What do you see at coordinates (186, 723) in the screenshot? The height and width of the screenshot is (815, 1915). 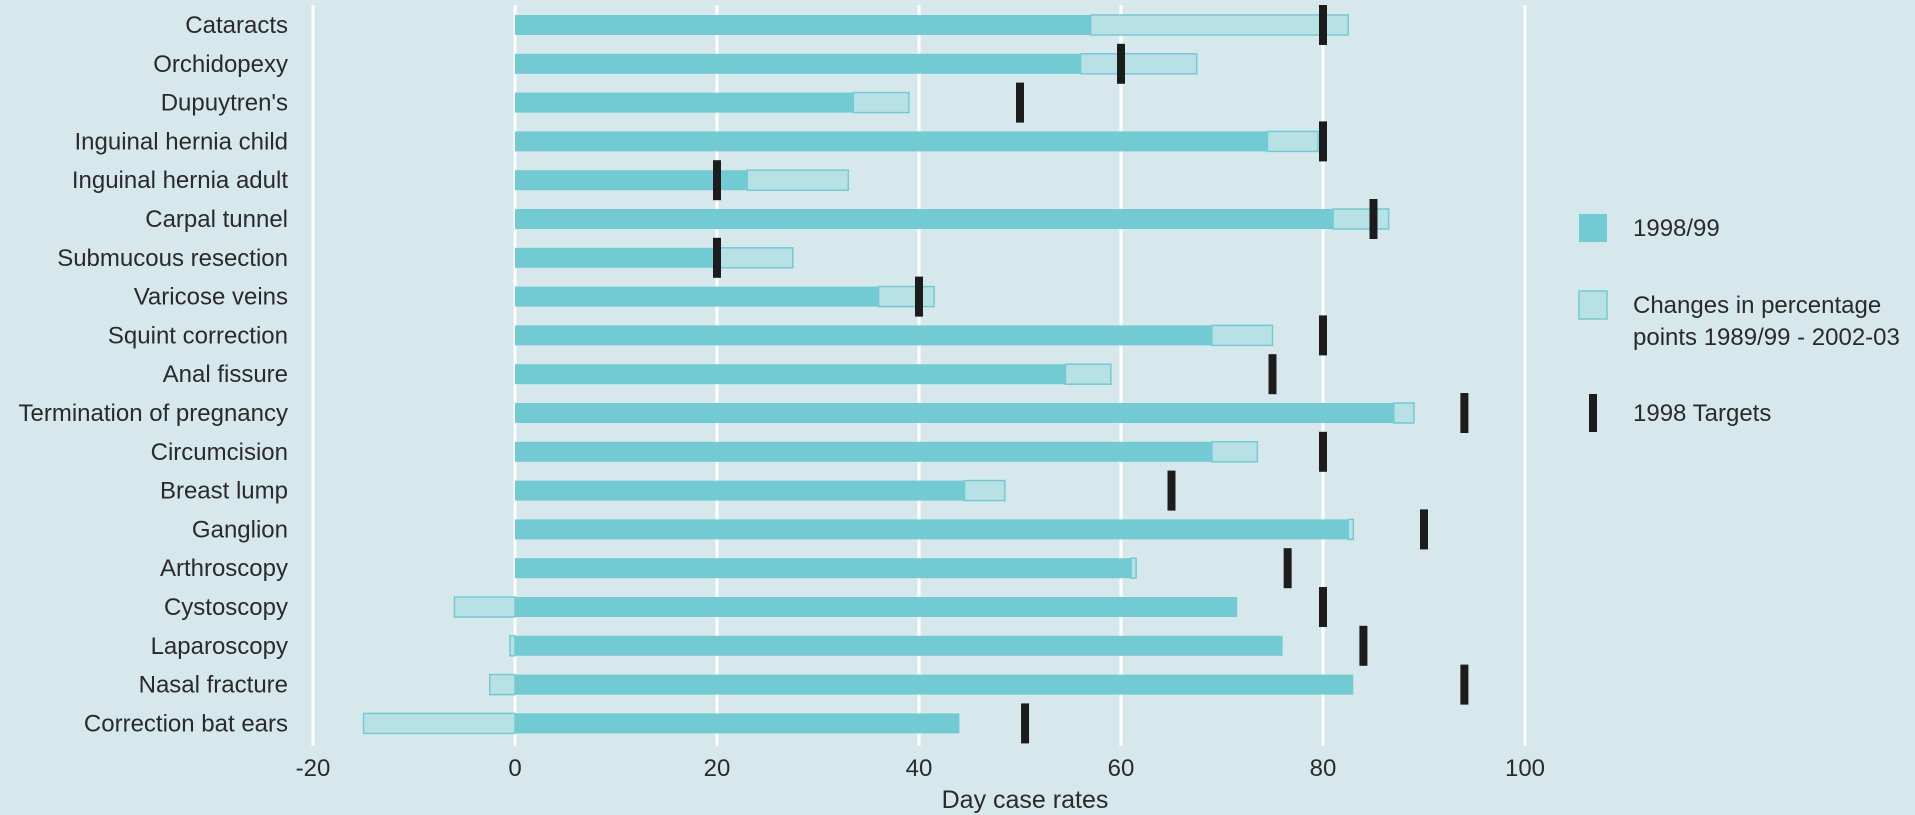 I see `category-label: Correction bat ears` at bounding box center [186, 723].